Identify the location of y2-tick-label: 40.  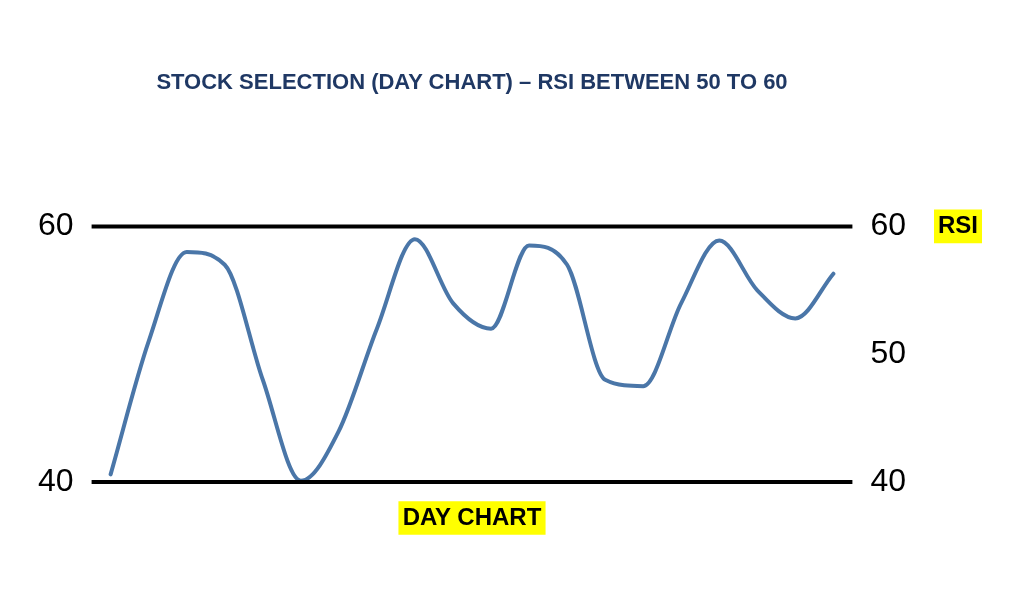
(888, 479).